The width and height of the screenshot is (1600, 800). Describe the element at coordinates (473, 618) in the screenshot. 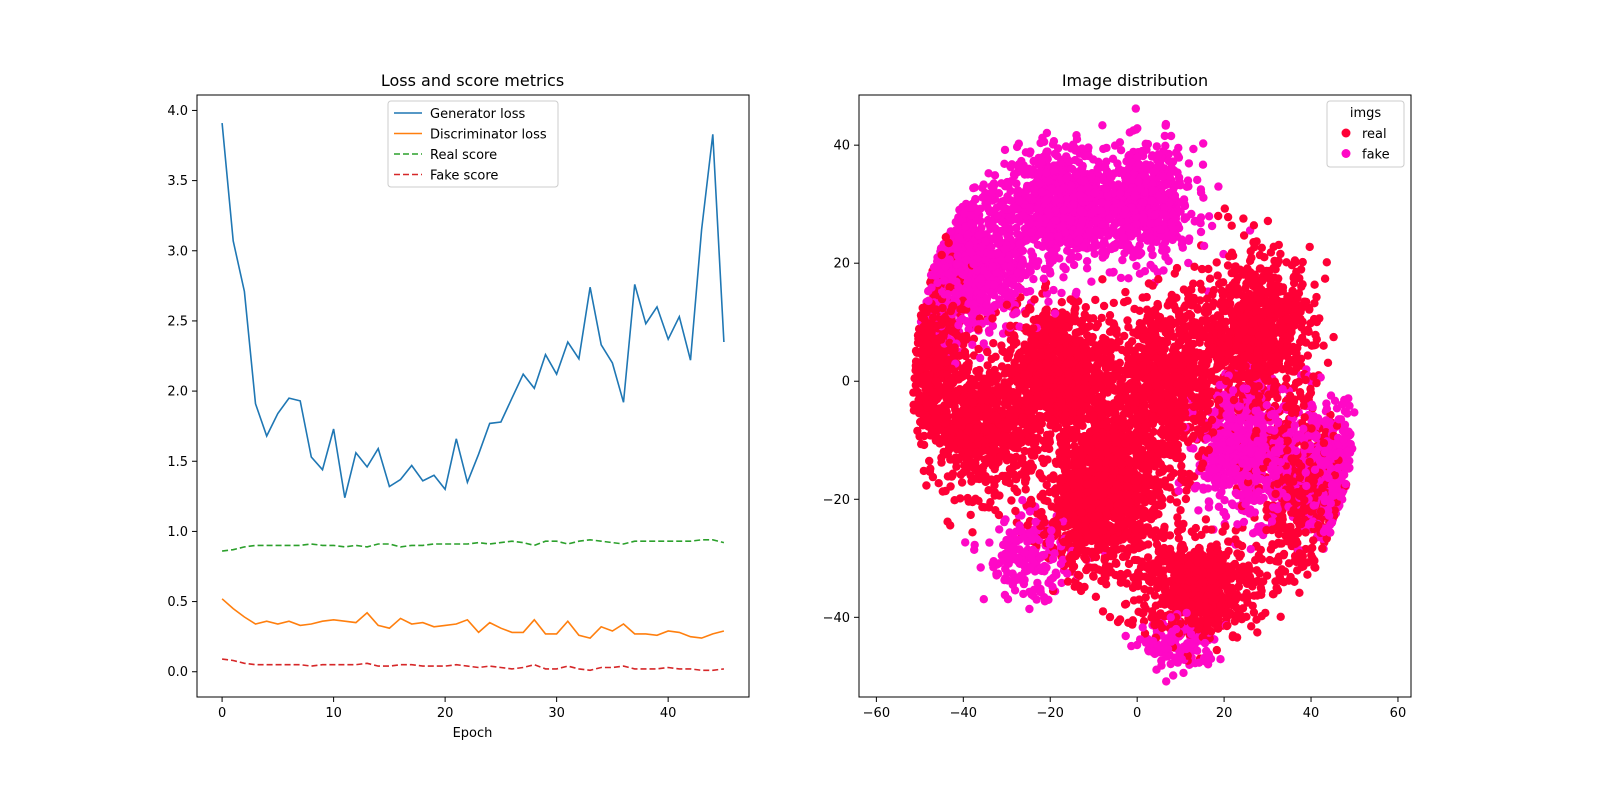

I see `series-line-discriminator-loss` at that location.